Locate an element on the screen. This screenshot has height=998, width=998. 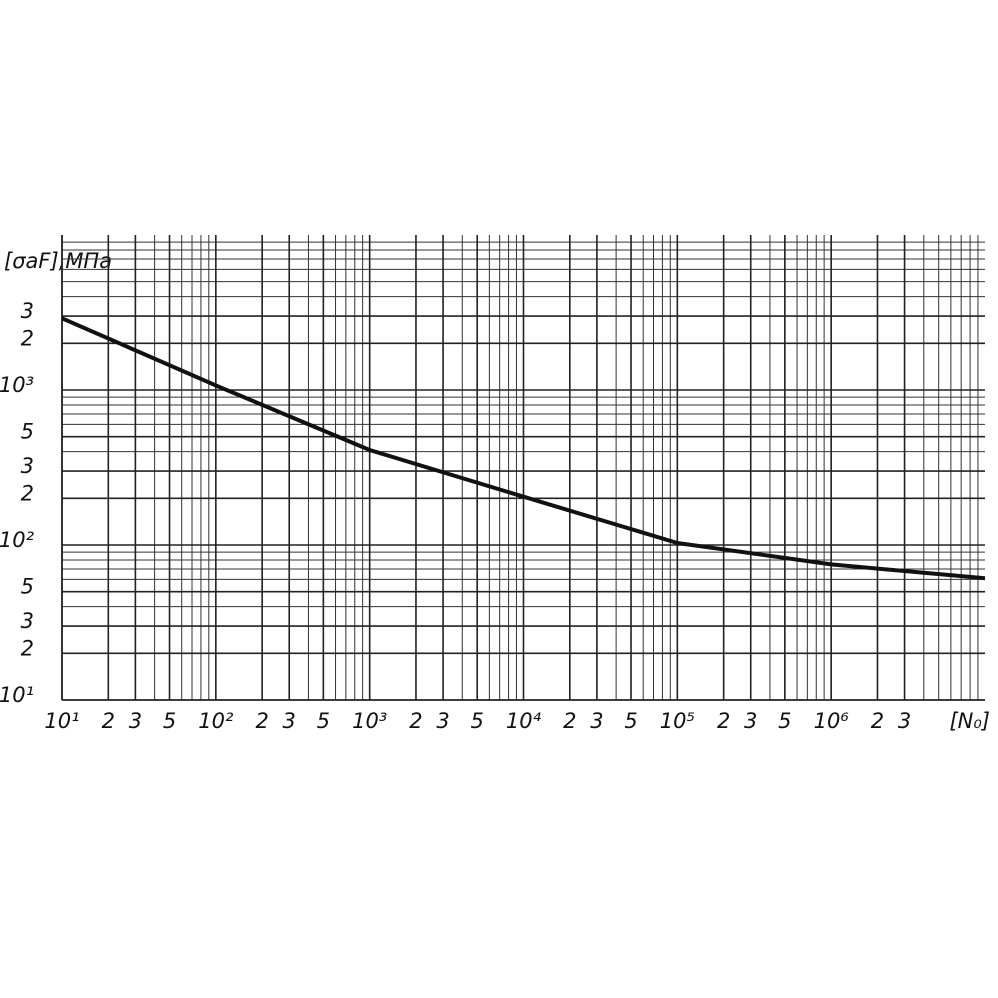
x-tick-label: 10⁶ is located at coordinates (831, 721).